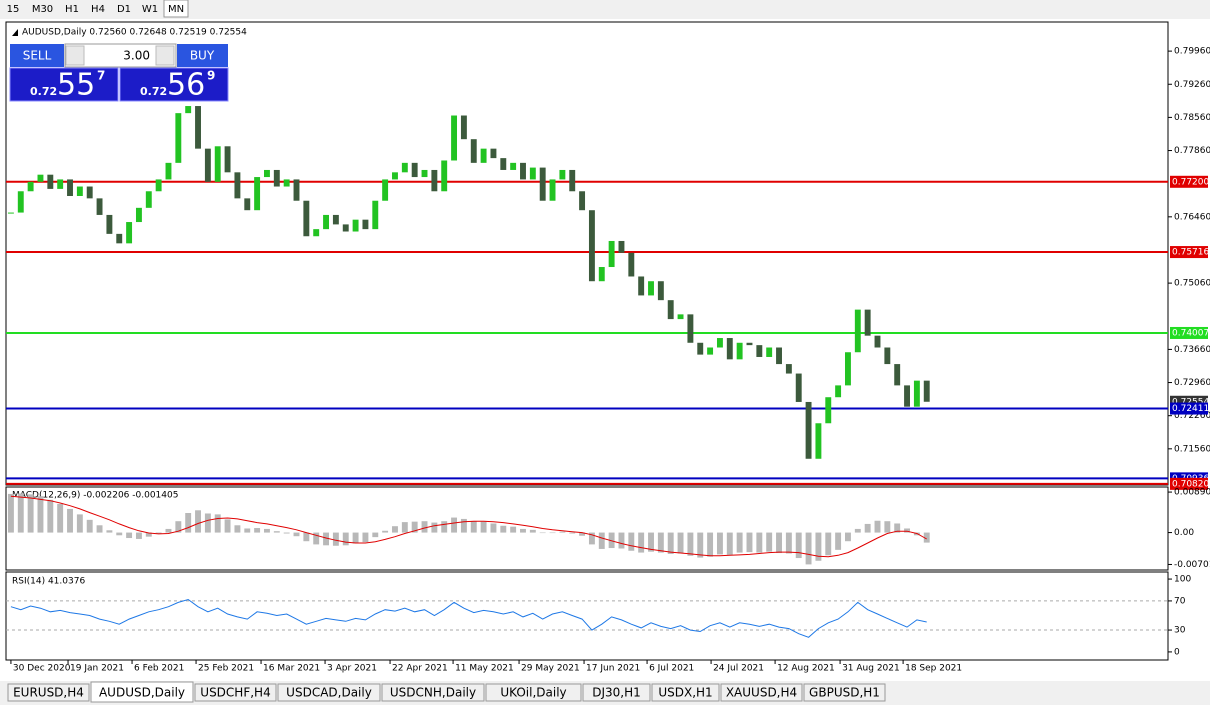 This screenshot has height=705, width=1210. What do you see at coordinates (150, 9) in the screenshot?
I see `timeframe-button: W1` at bounding box center [150, 9].